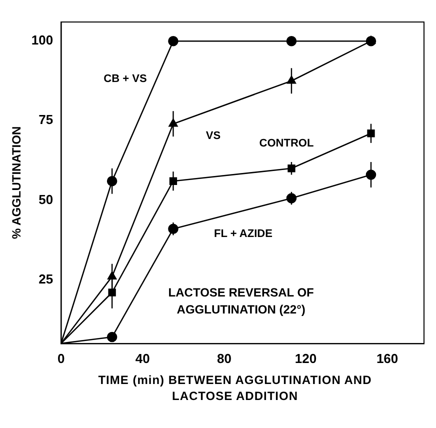 The image size is (436, 428). I want to click on y-tick-label: 75, so click(46, 120).